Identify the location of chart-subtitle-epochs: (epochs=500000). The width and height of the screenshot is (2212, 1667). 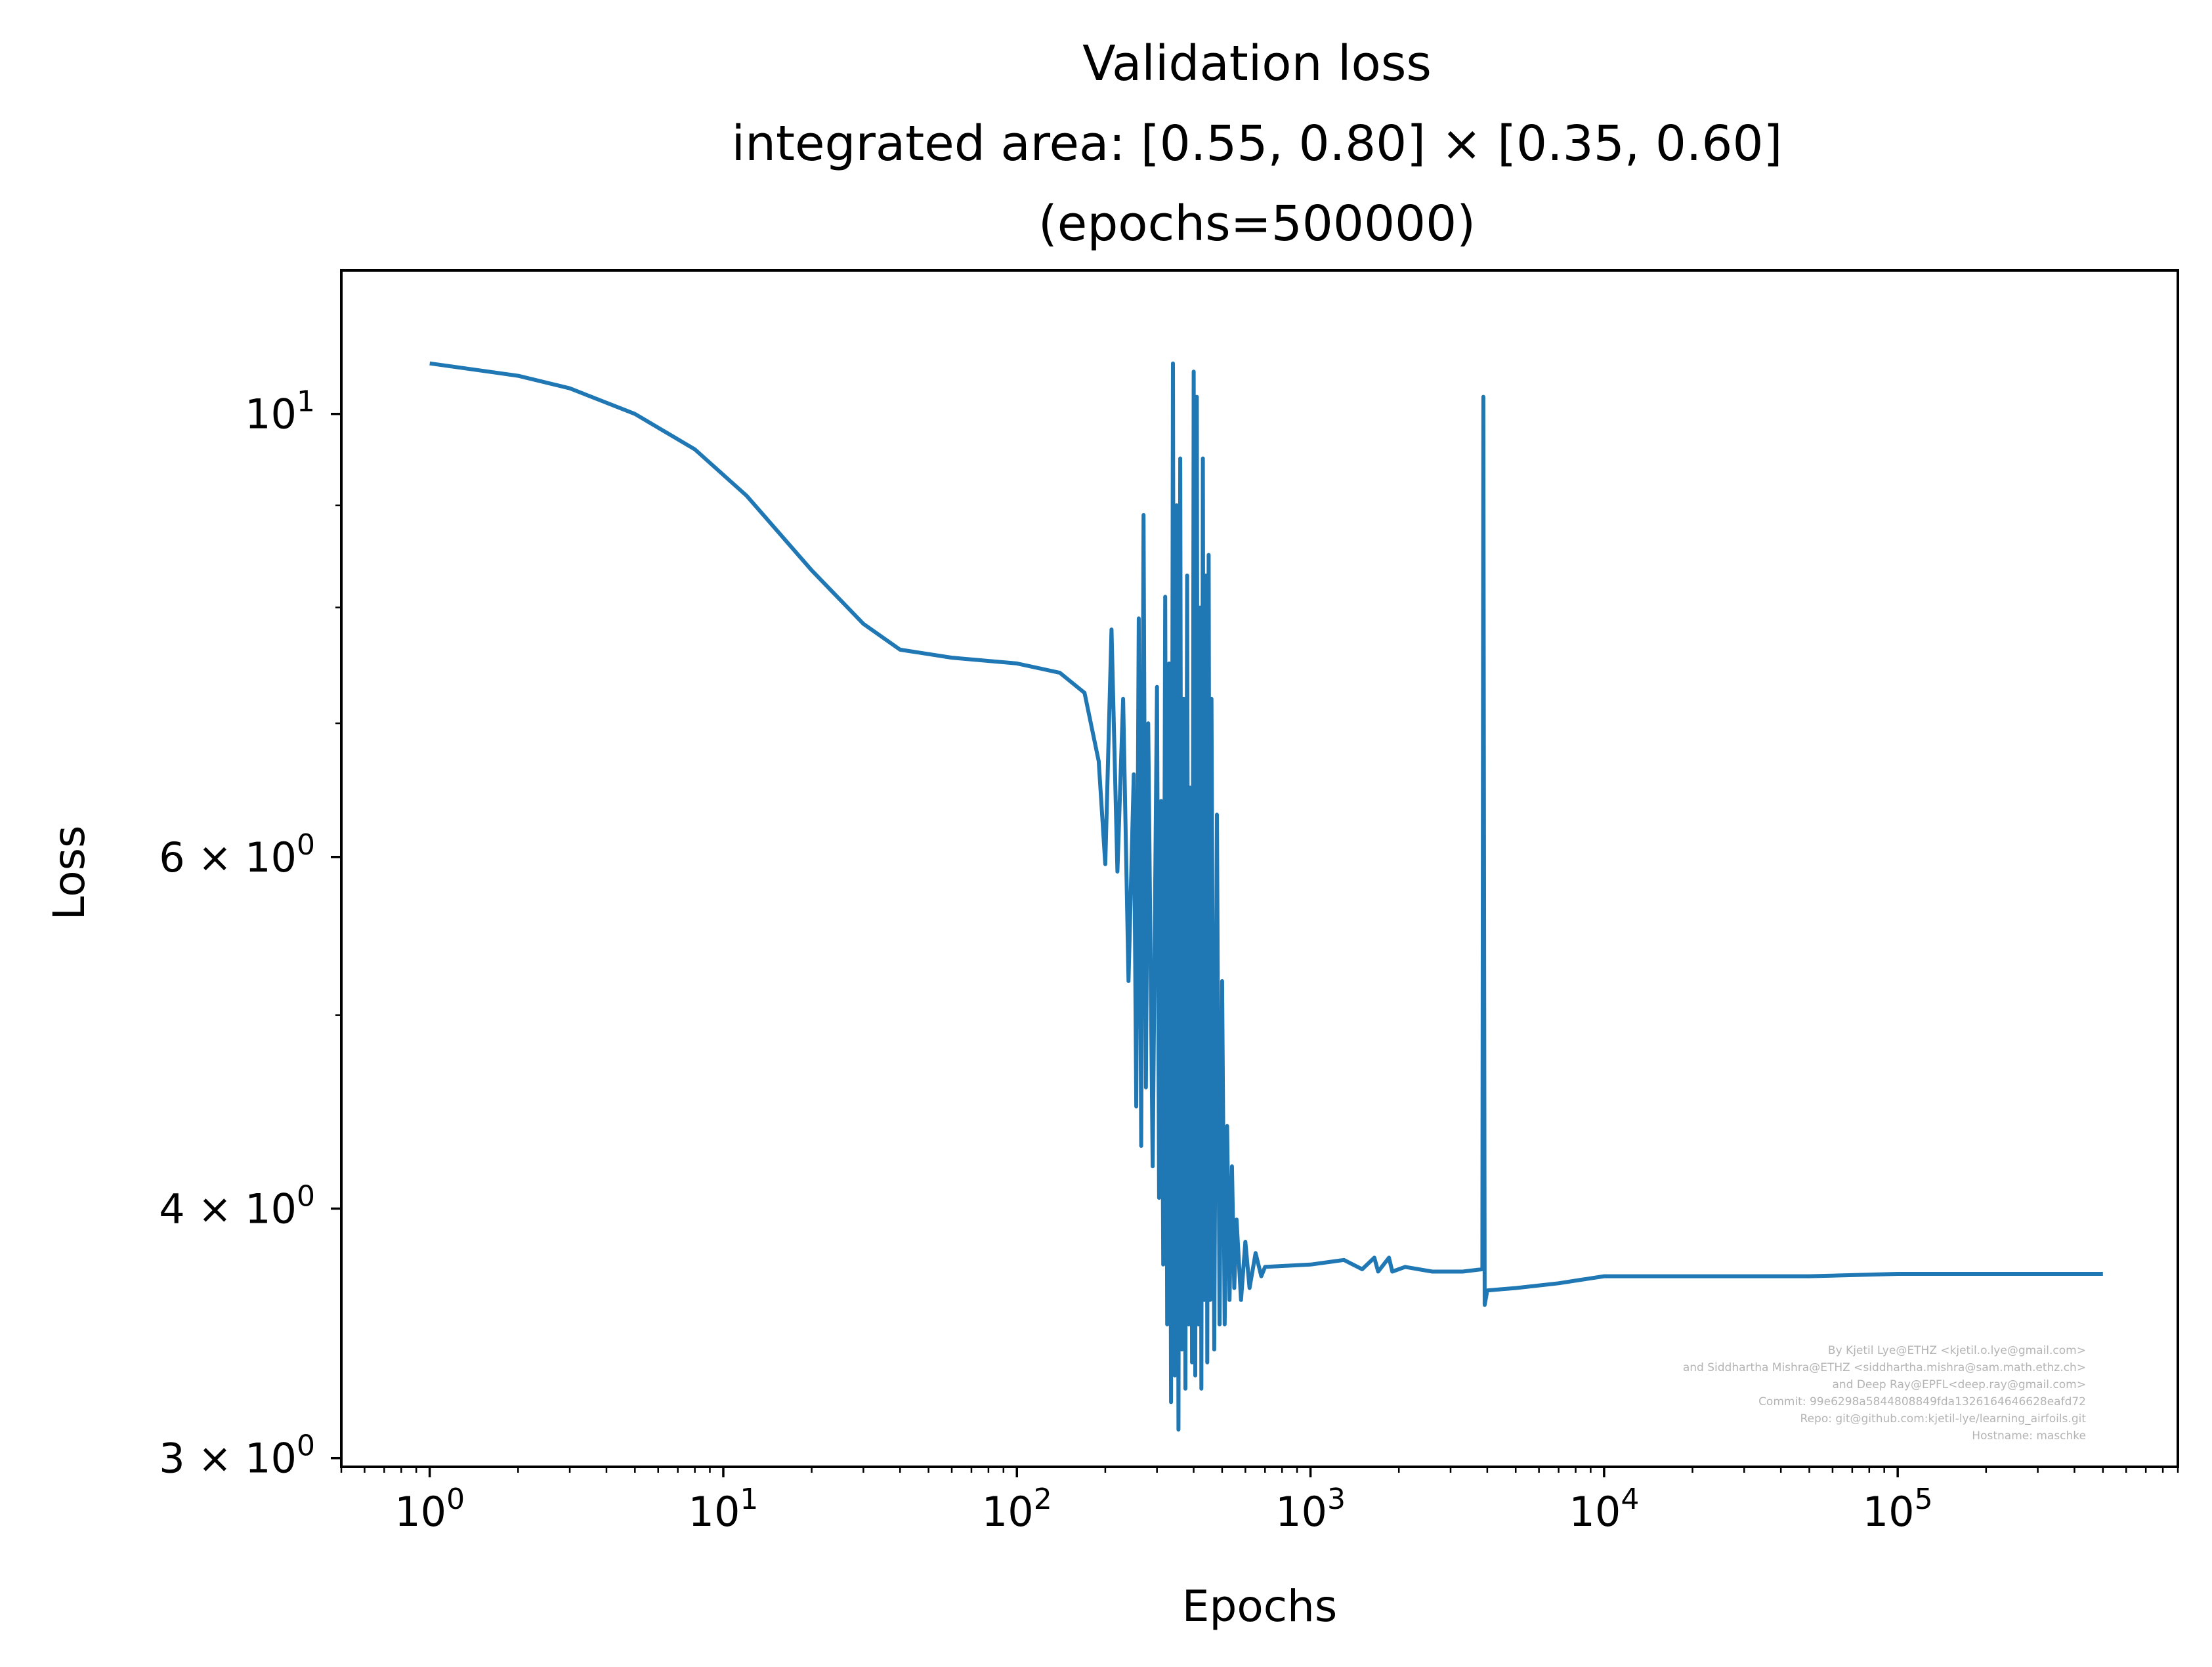
(1257, 224).